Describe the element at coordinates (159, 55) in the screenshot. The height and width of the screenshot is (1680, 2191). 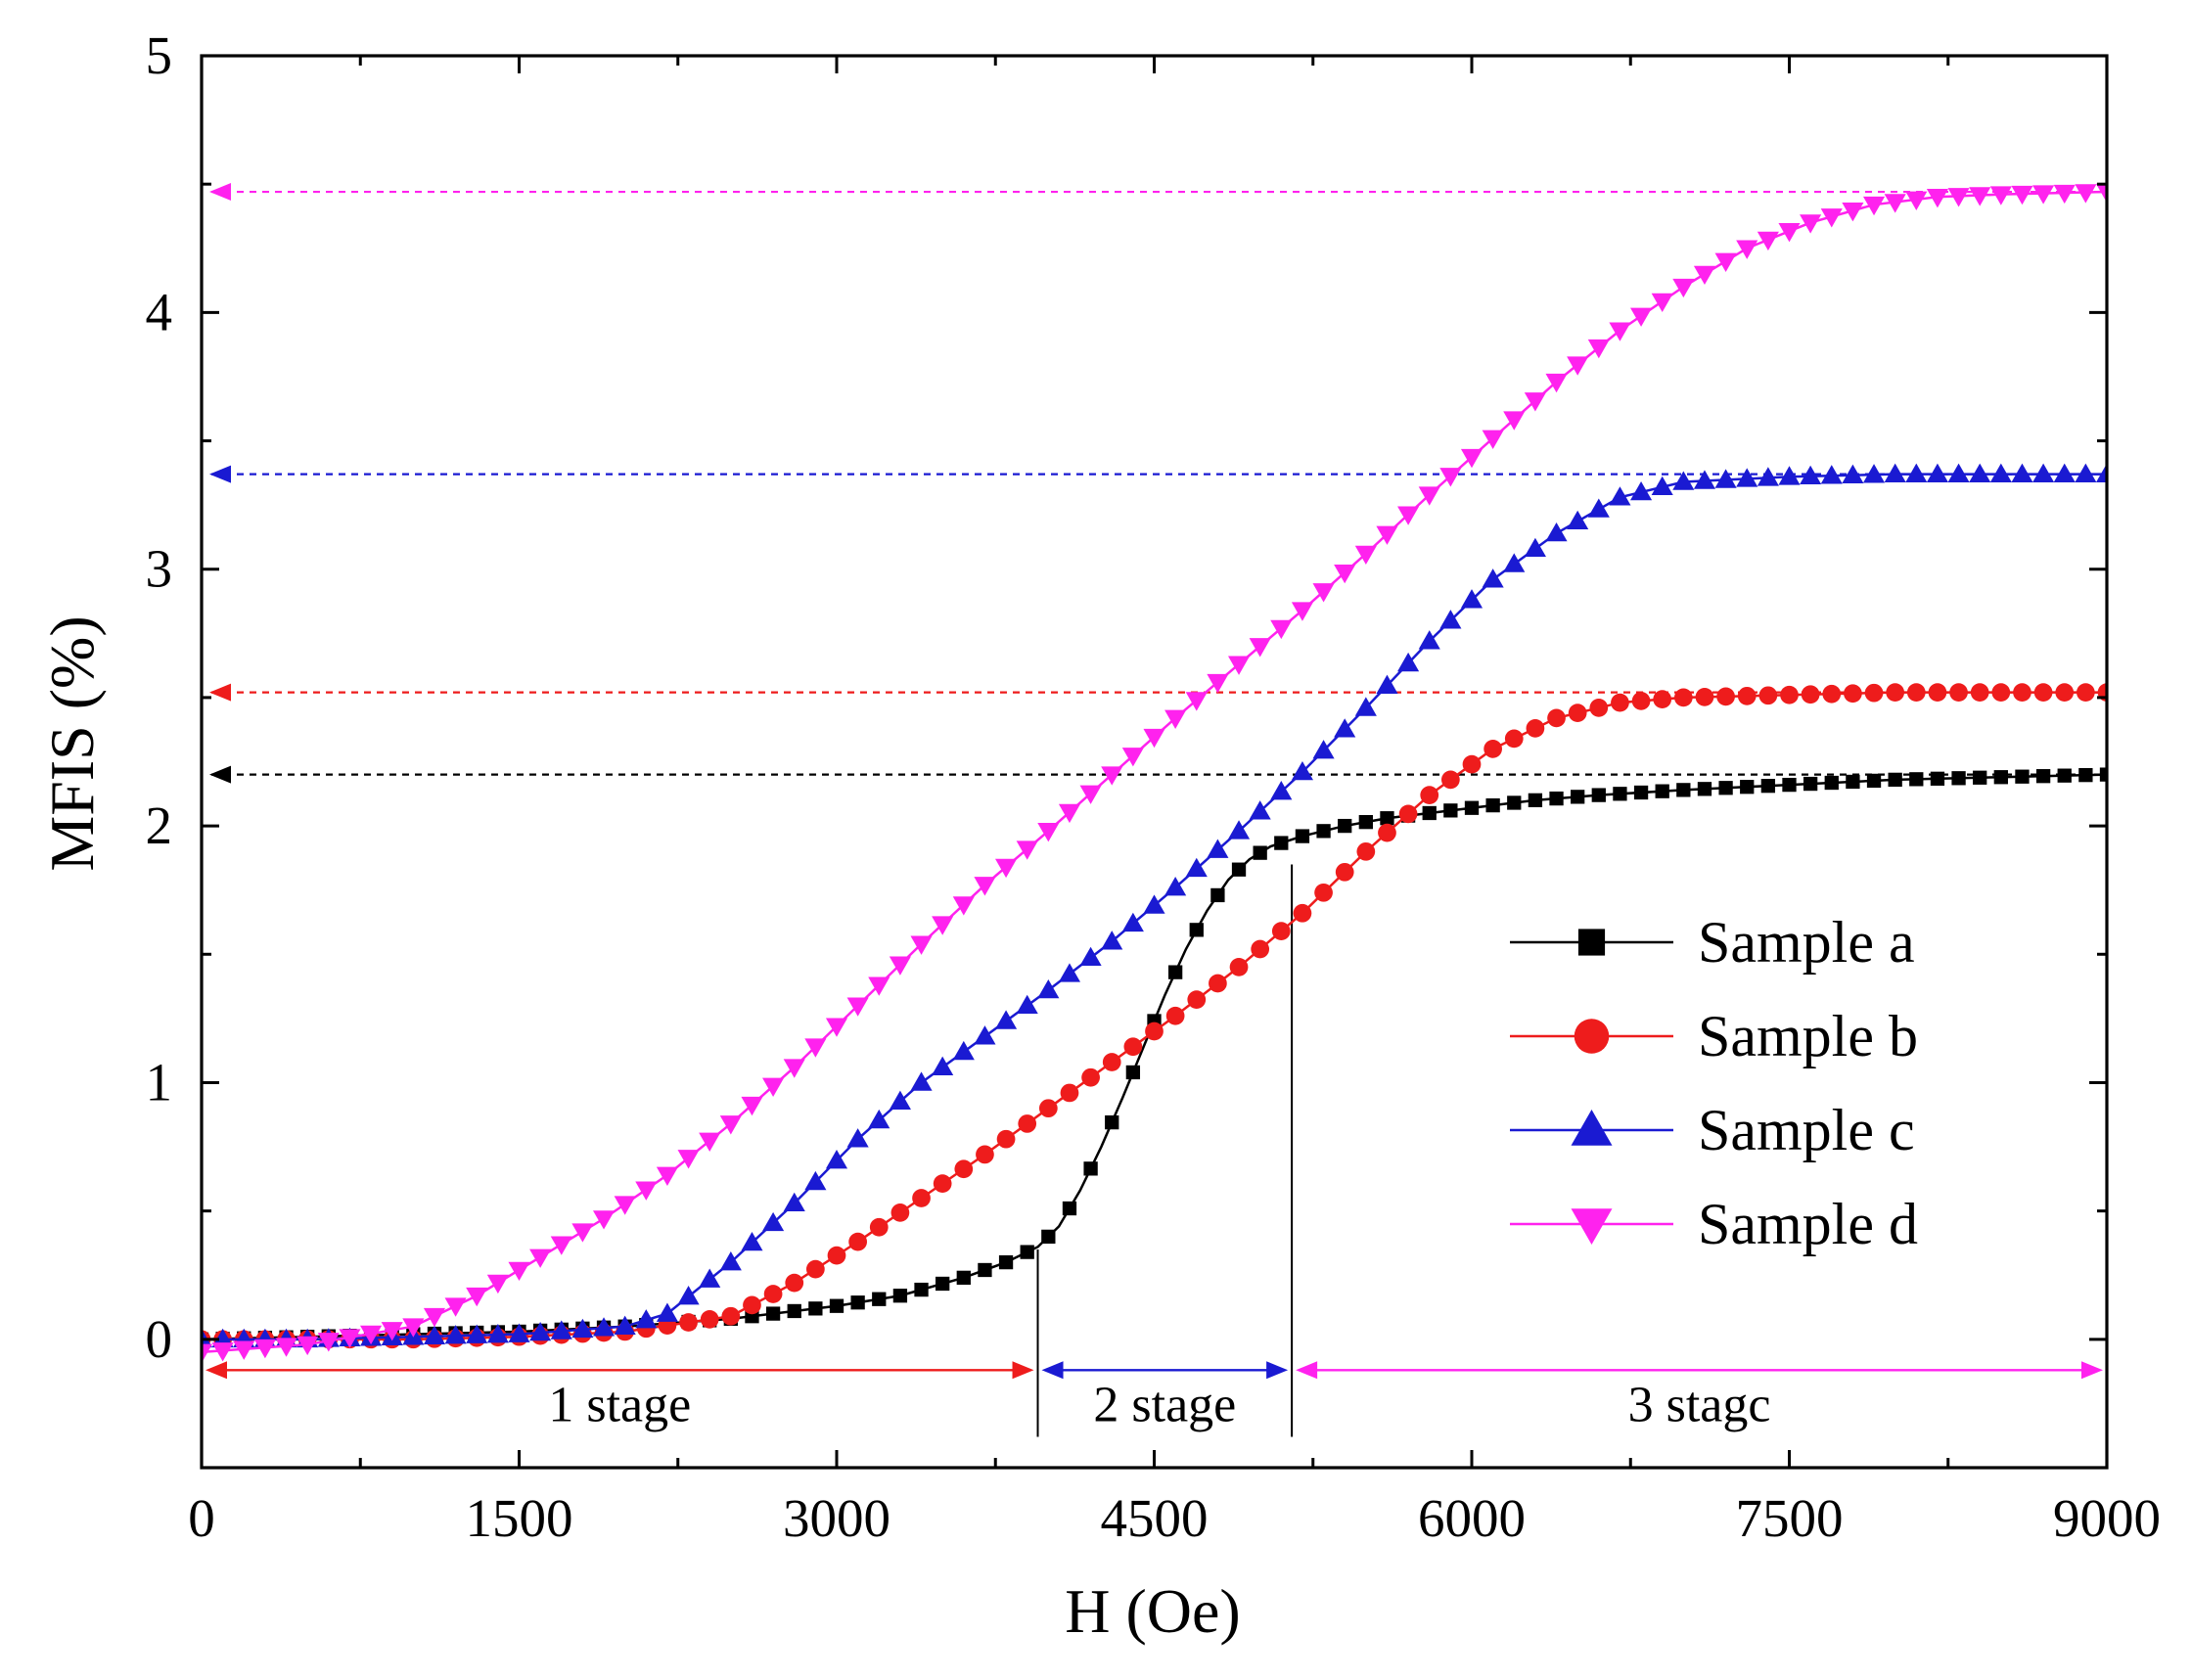
I see `y-tick-label: 5` at that location.